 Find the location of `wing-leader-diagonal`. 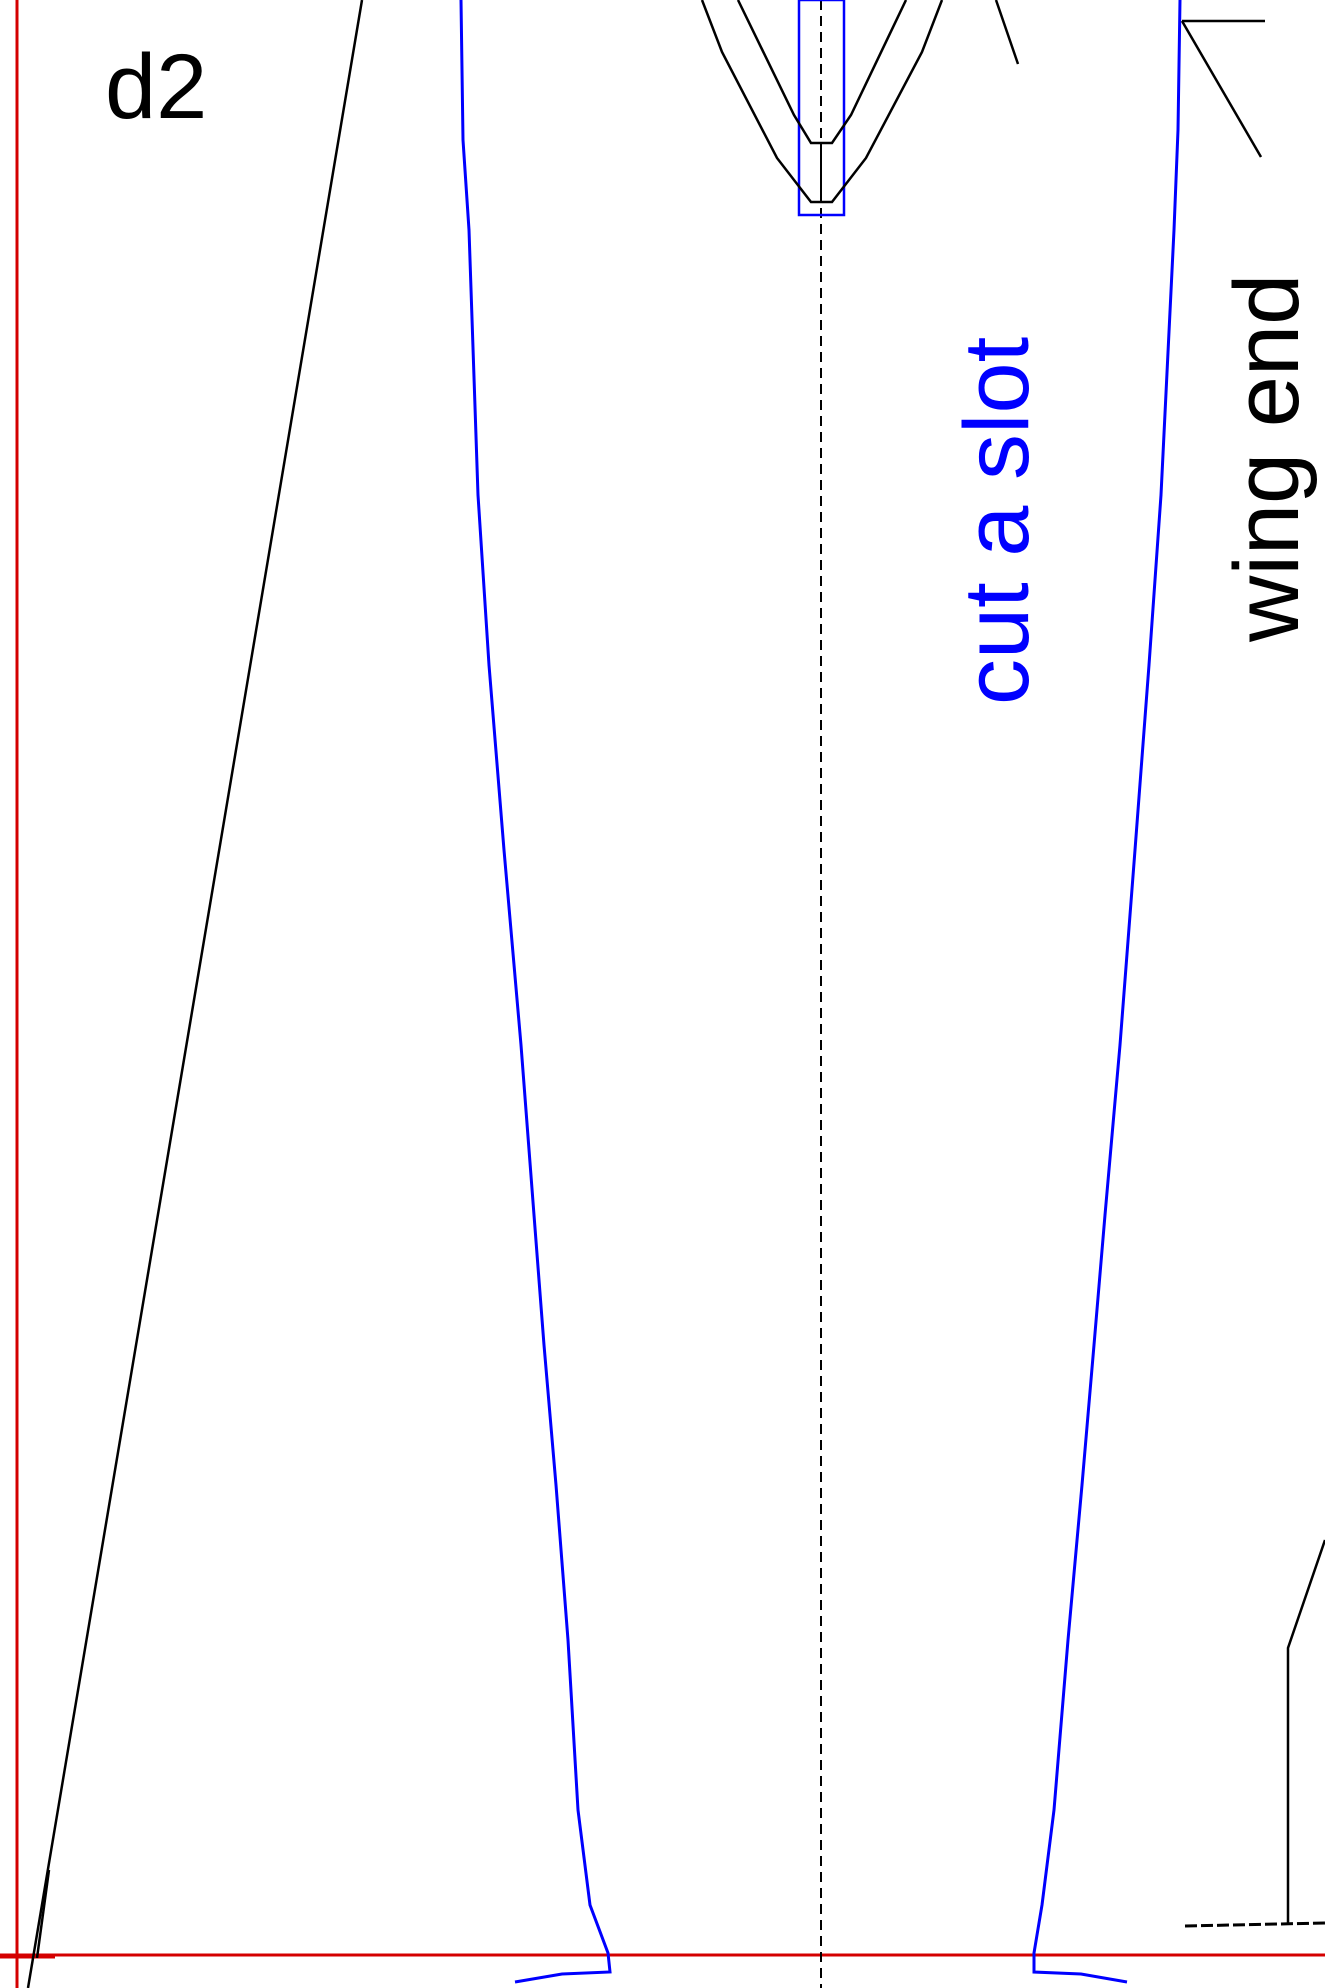

wing-leader-diagonal is located at coordinates (1221, 89).